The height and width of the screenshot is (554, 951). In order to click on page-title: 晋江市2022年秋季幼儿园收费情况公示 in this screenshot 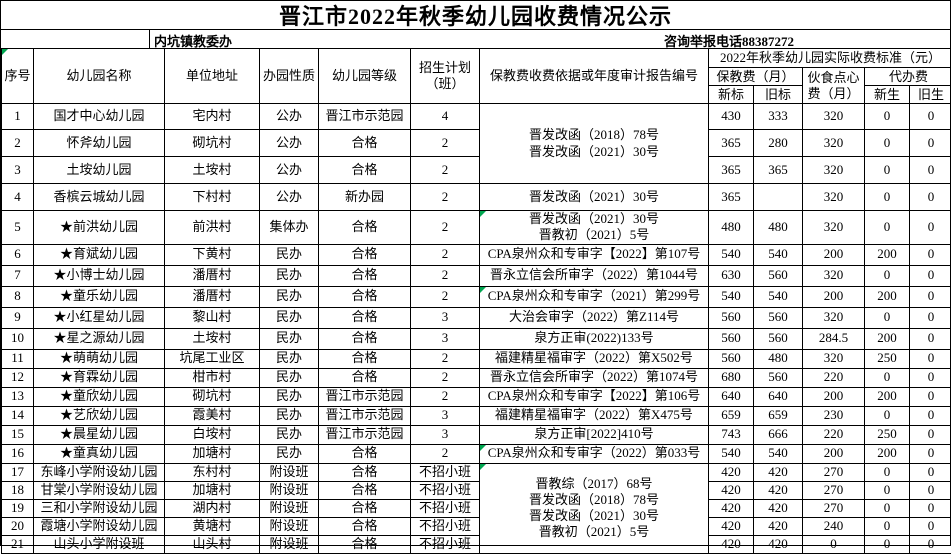, I will do `click(475, 15)`.